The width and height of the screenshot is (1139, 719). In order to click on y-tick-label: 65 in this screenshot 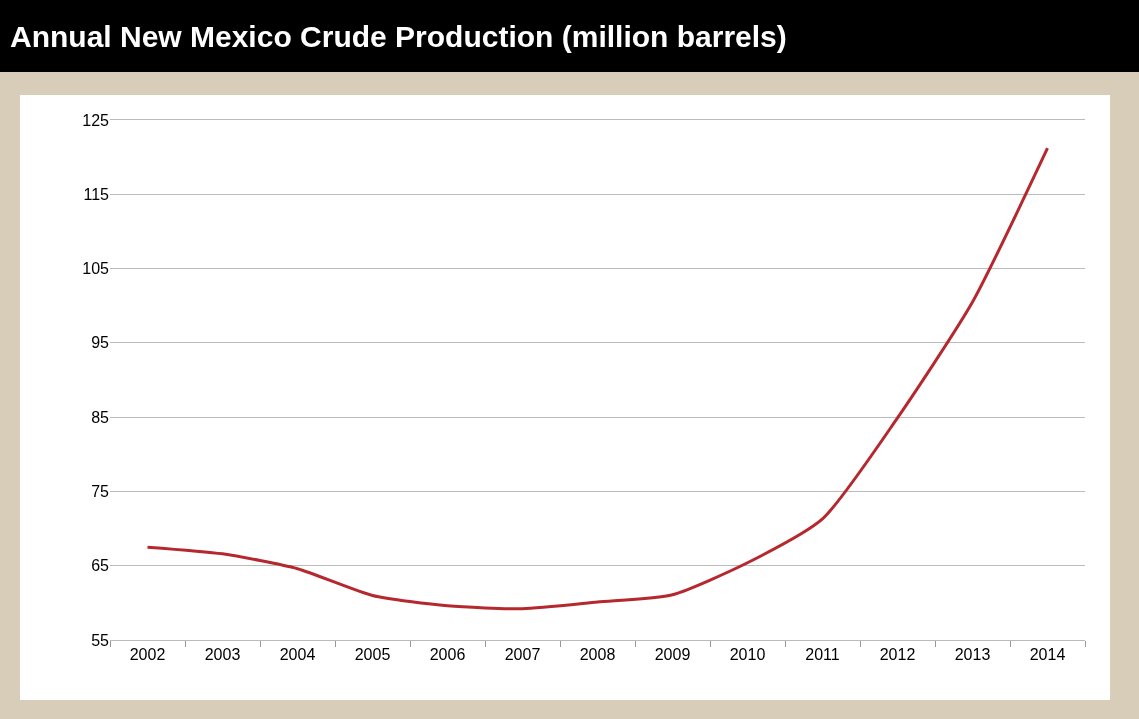, I will do `click(100, 566)`.